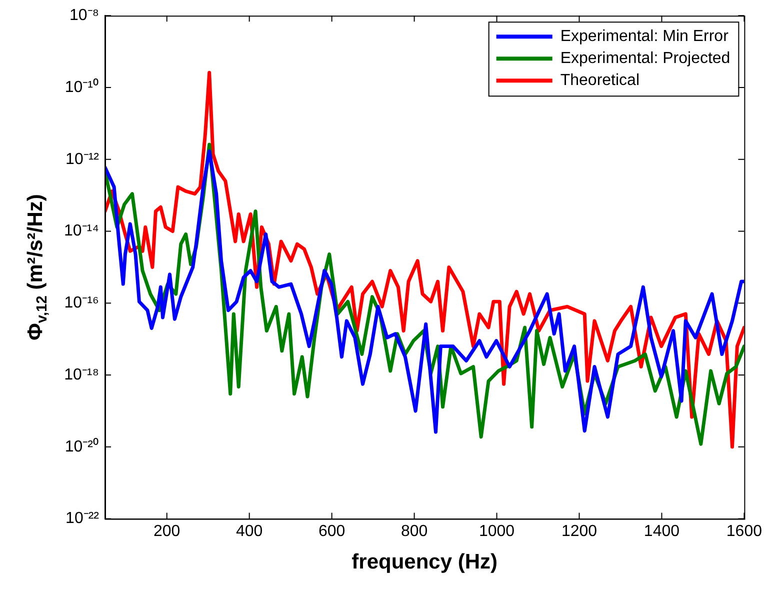  I want to click on x-tick-label: 600, so click(332, 531).